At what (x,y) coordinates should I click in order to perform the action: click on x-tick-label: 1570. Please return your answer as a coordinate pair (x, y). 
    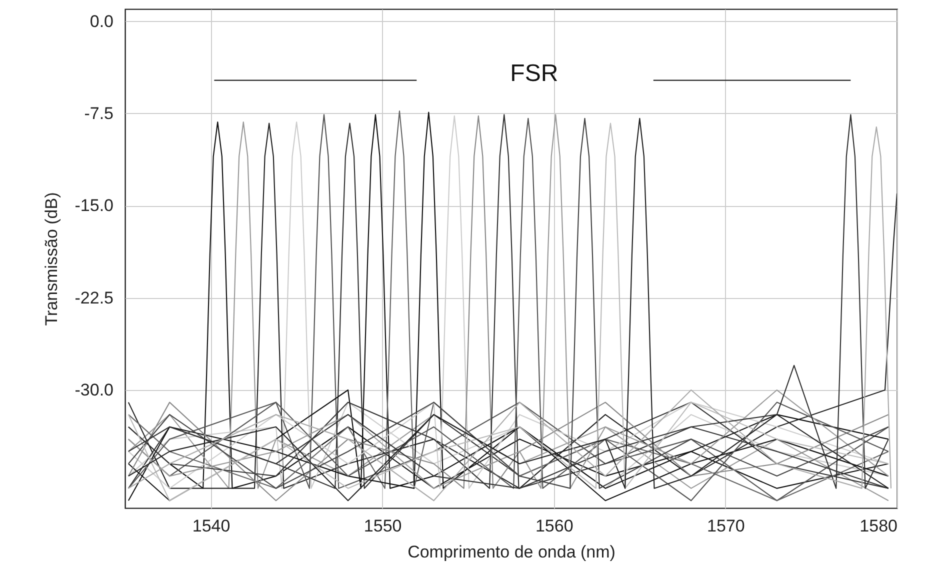
    Looking at the image, I should click on (726, 526).